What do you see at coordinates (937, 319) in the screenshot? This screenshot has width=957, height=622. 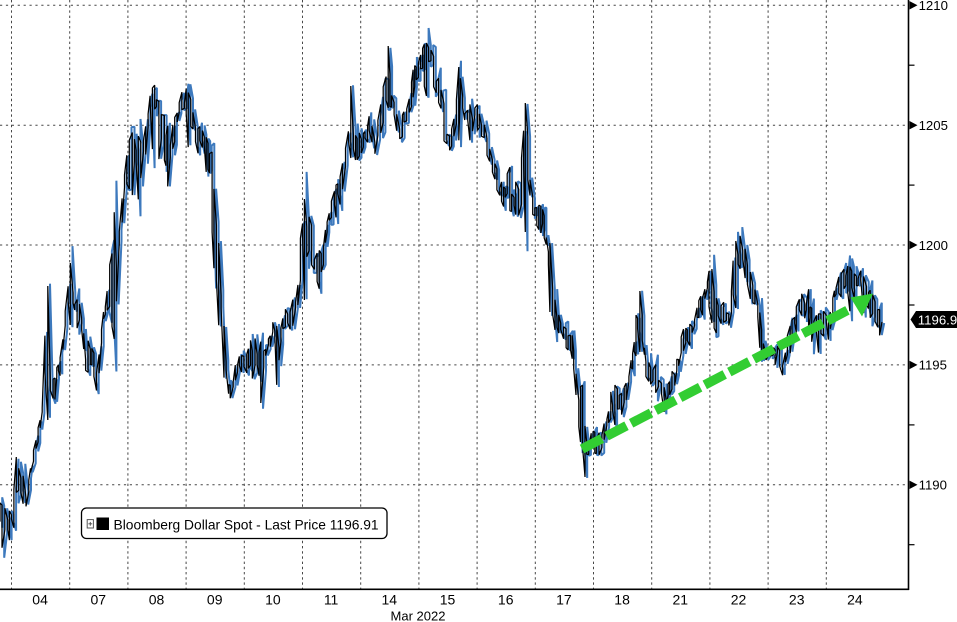 I see `svg-text: 1196.9` at bounding box center [937, 319].